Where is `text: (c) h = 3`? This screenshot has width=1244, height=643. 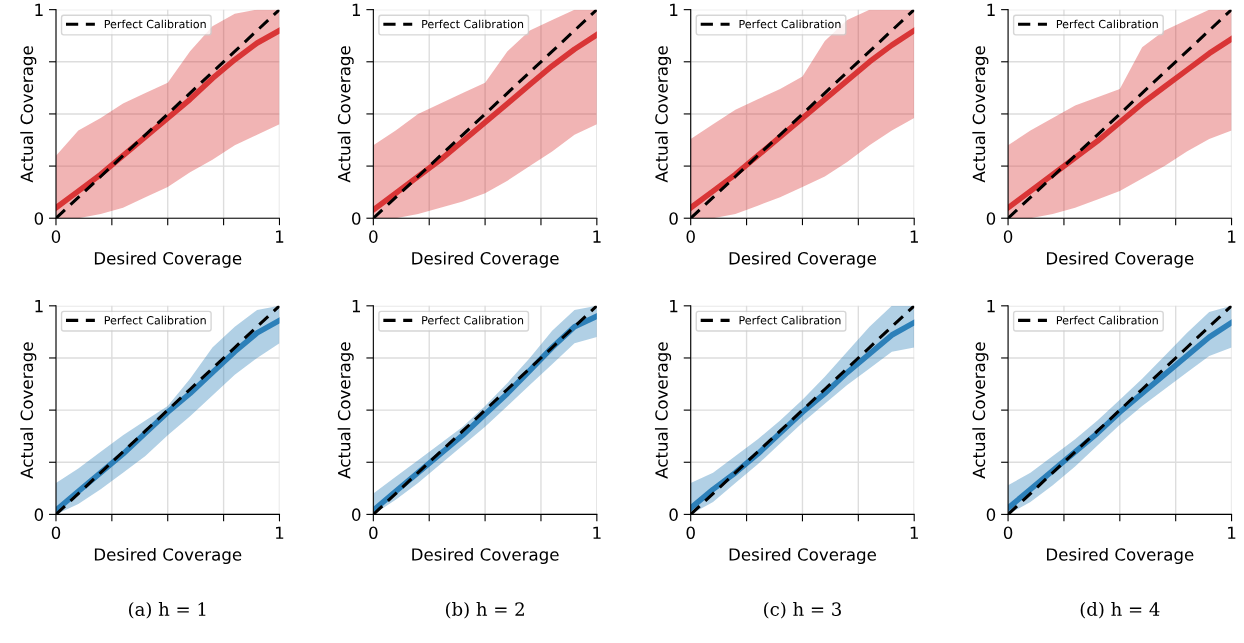
text: (c) h = 3 is located at coordinates (802, 610).